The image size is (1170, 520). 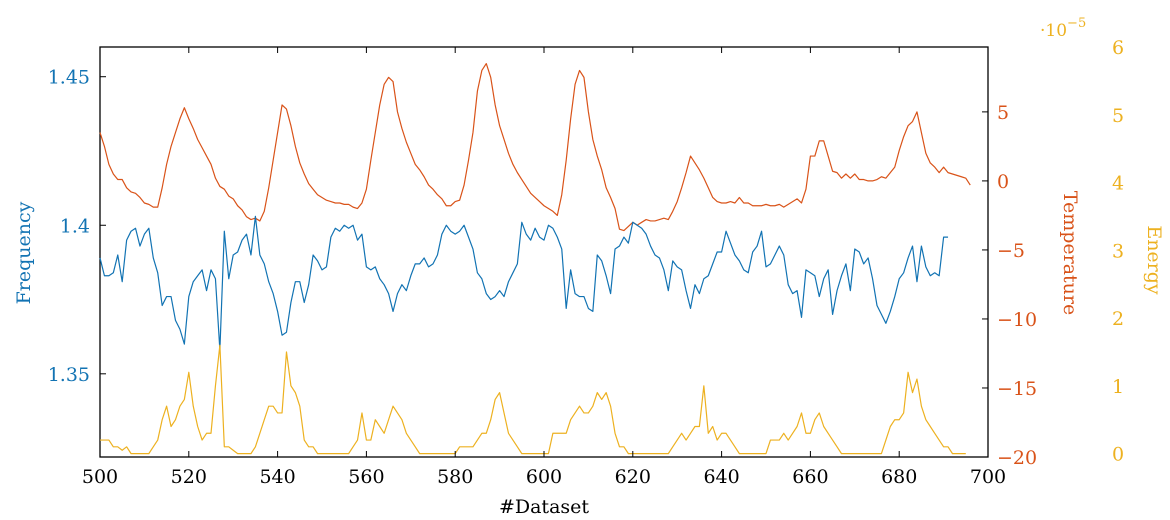 I want to click on x-tick-label: 580, so click(x=455, y=477).